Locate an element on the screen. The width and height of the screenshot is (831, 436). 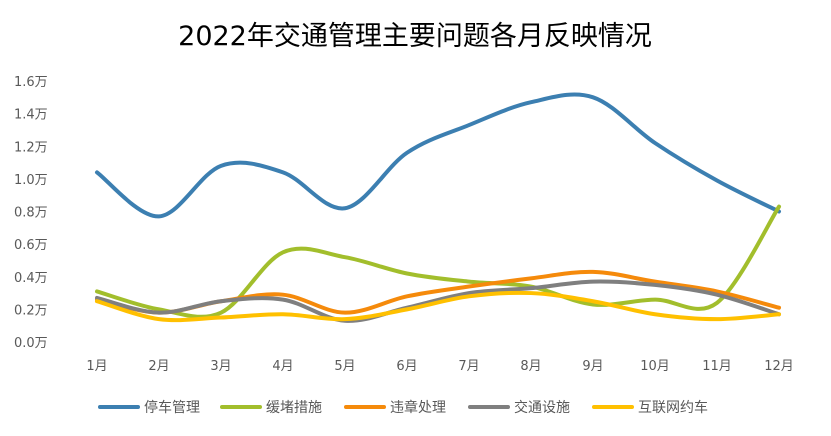
y-tick-label: 1.6万 is located at coordinates (31, 82).